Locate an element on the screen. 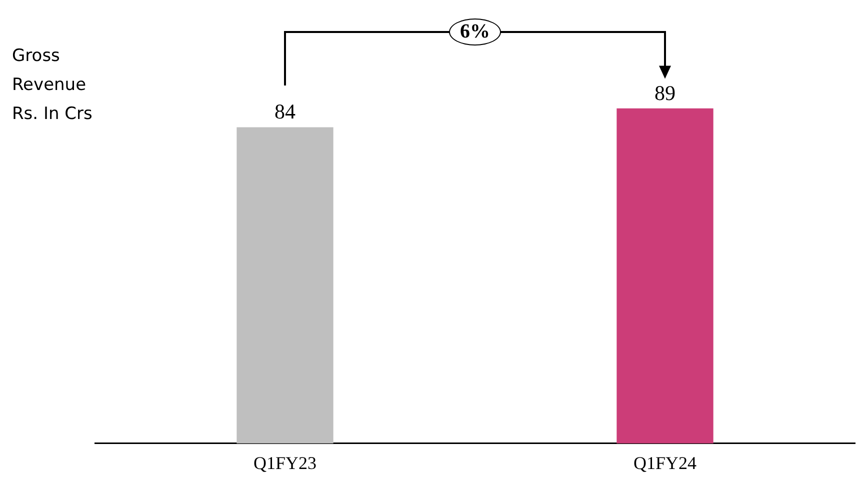  text: 6% is located at coordinates (475, 32).